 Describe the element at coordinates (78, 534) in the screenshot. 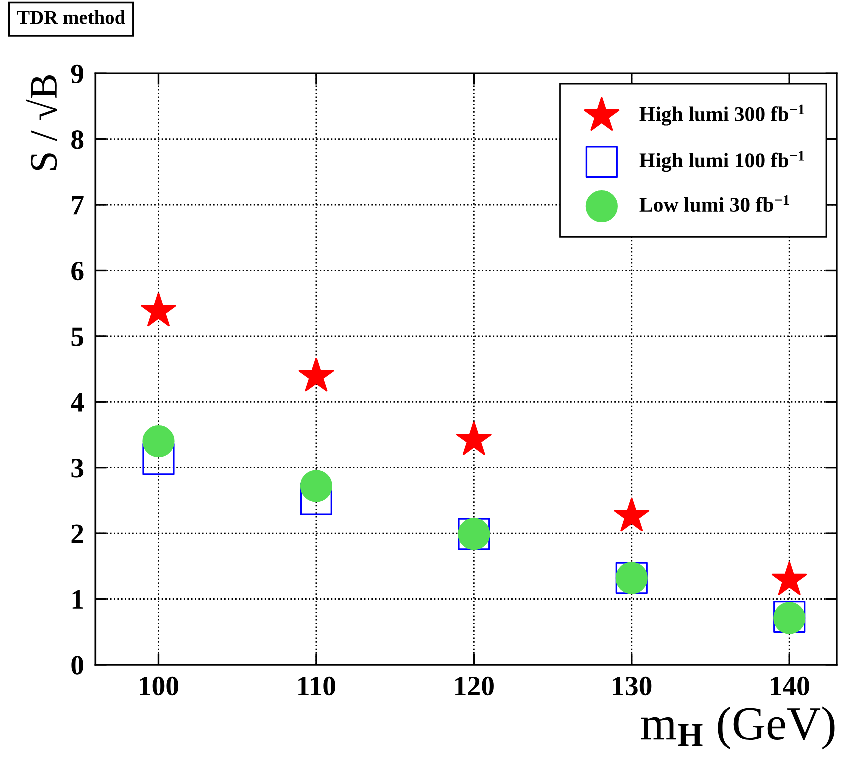

I see `y-tick-label: 2` at that location.